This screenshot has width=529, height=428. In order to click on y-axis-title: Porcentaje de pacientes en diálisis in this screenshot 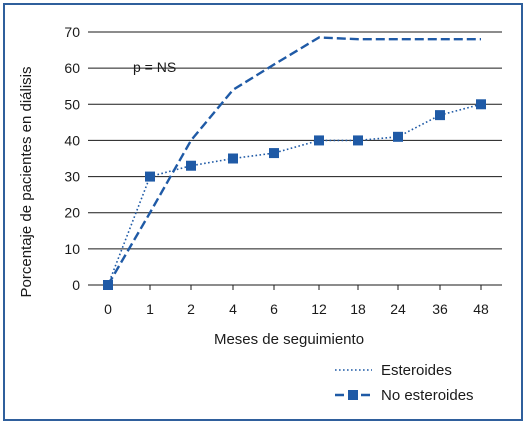, I will do `click(26, 182)`.